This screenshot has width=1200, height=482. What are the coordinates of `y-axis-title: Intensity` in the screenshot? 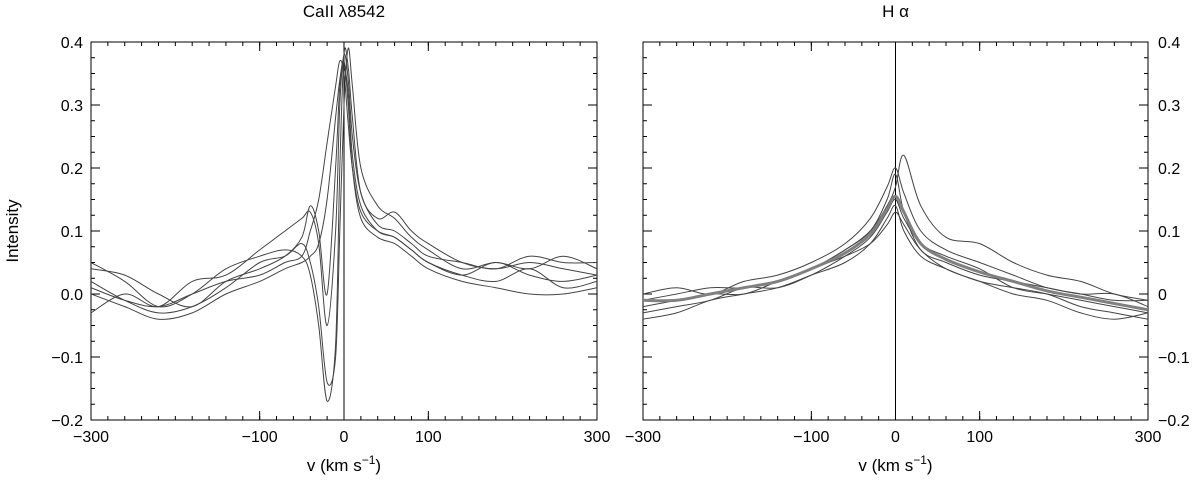 It's located at (12, 231).